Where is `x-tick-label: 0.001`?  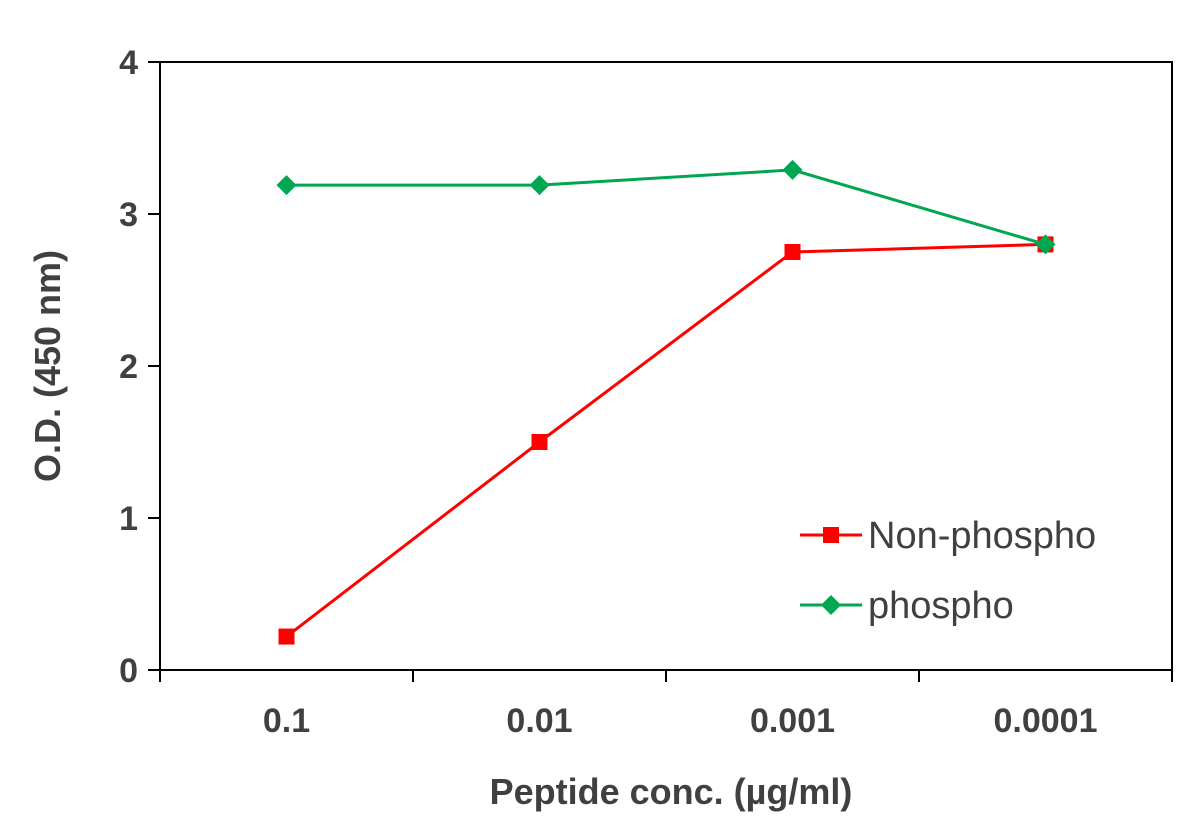 x-tick-label: 0.001 is located at coordinates (792, 721).